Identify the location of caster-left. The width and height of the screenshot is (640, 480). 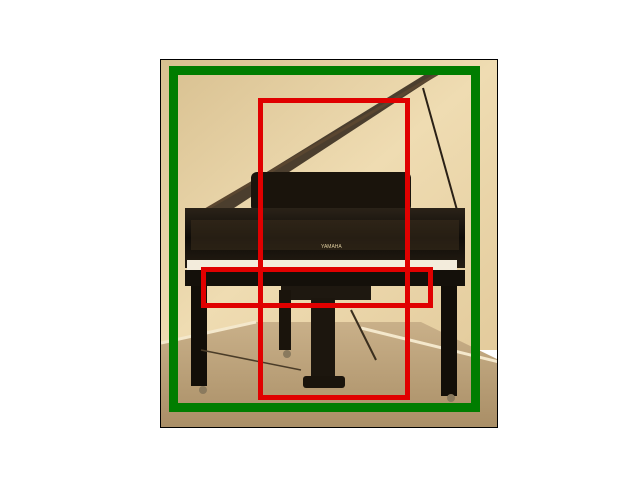
(203, 390).